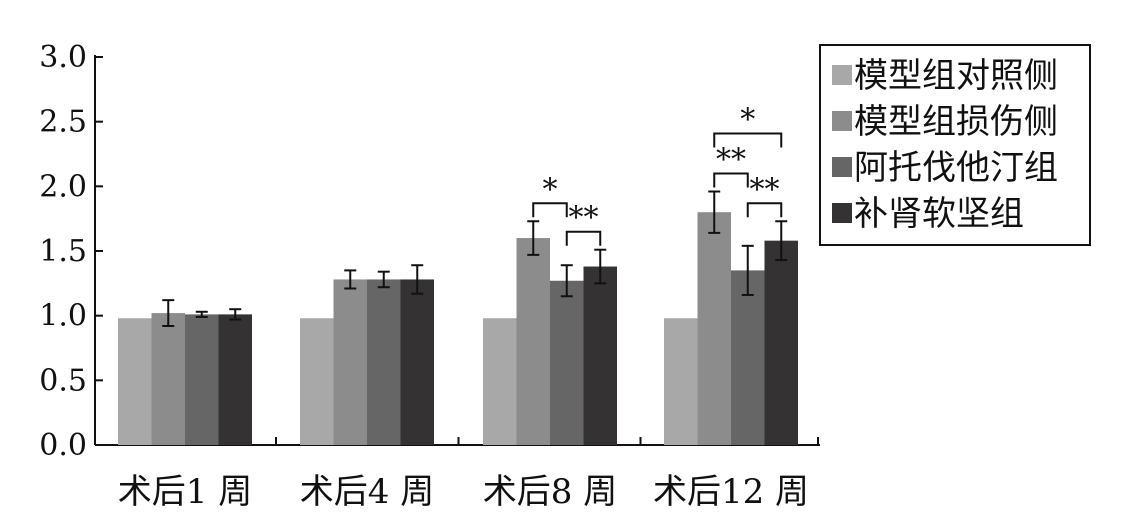 This screenshot has height=529, width=1126. Describe the element at coordinates (367, 492) in the screenshot. I see `x-category-label: 术后4 周` at that location.